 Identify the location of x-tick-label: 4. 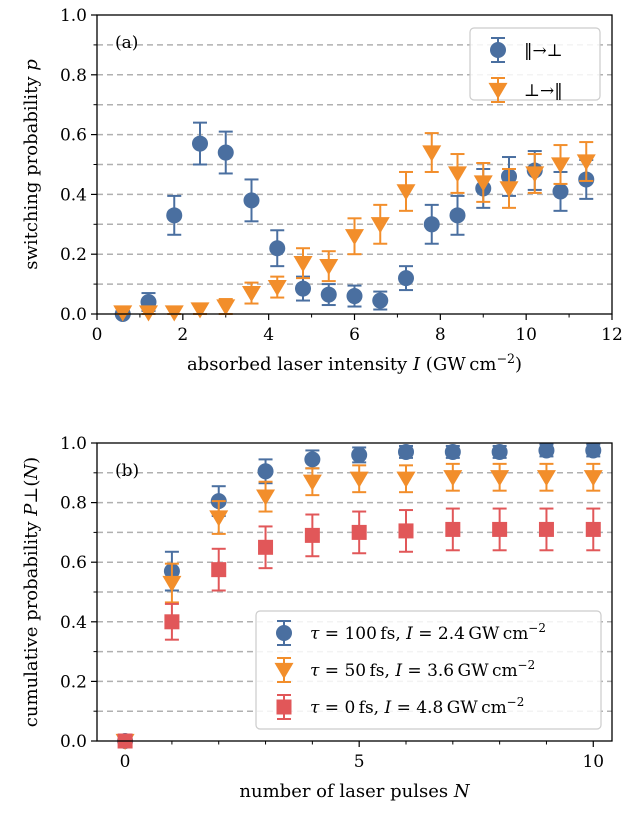
(268, 335).